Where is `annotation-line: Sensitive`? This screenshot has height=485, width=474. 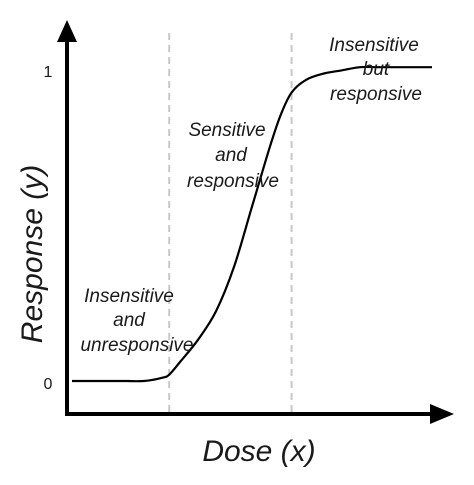
annotation-line: Sensitive is located at coordinates (226, 130).